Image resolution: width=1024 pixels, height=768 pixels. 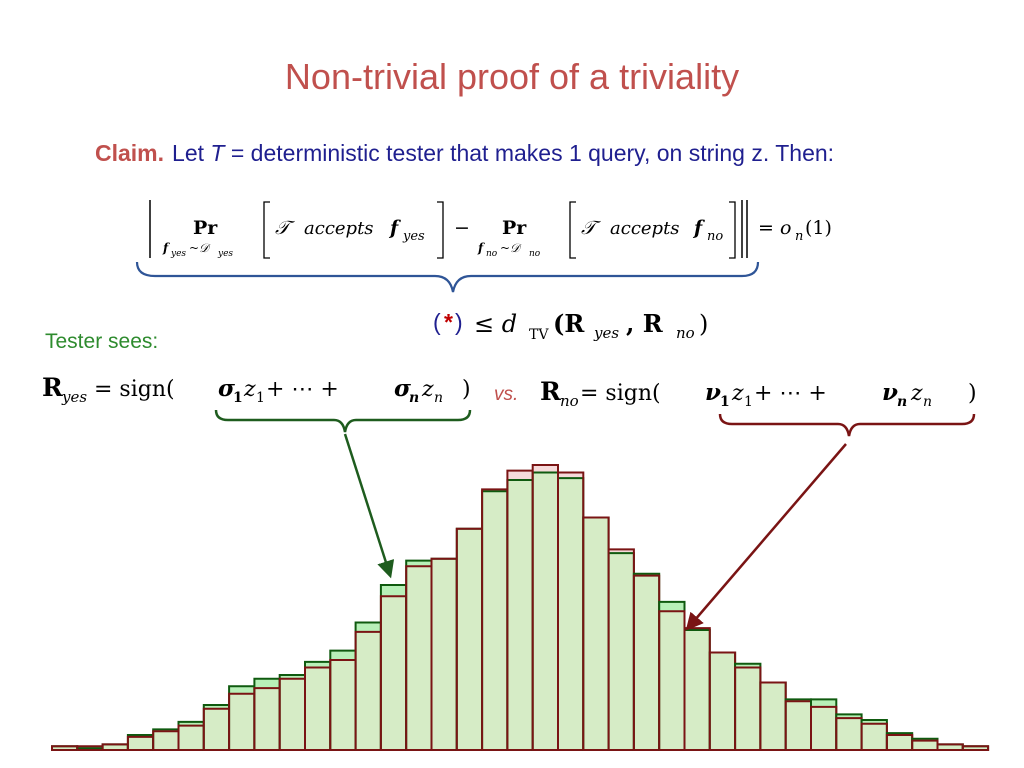 I want to click on r-yes-close: ), so click(x=466, y=389).